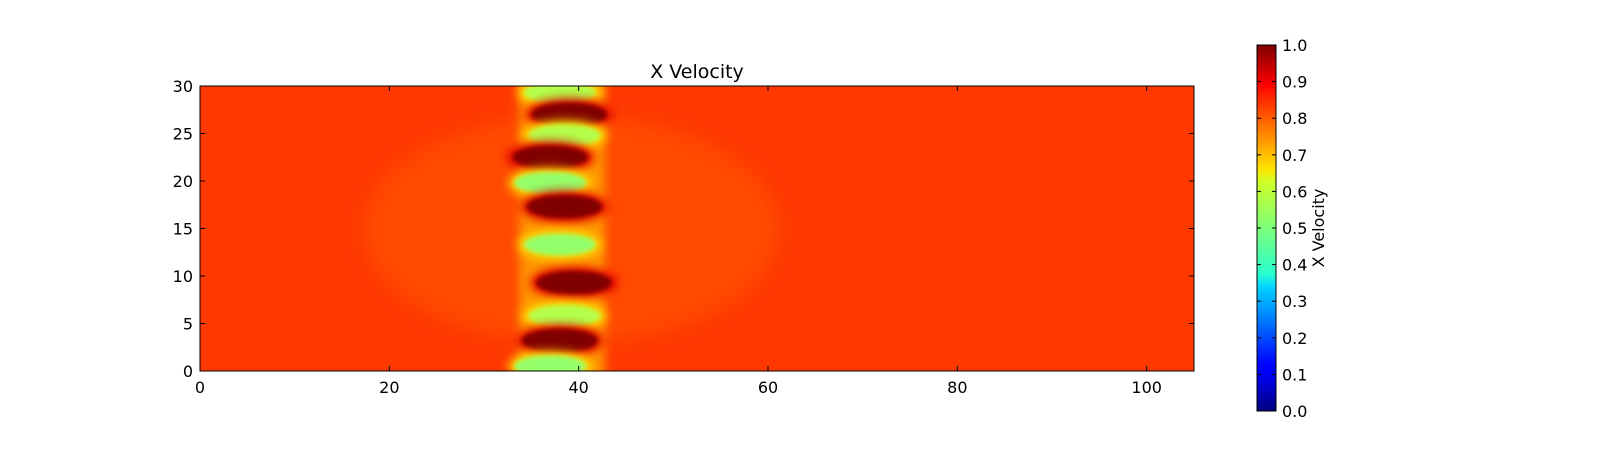 The image size is (1600, 456). What do you see at coordinates (1294, 45) in the screenshot?
I see `colorbar-tick-label: 1.0` at bounding box center [1294, 45].